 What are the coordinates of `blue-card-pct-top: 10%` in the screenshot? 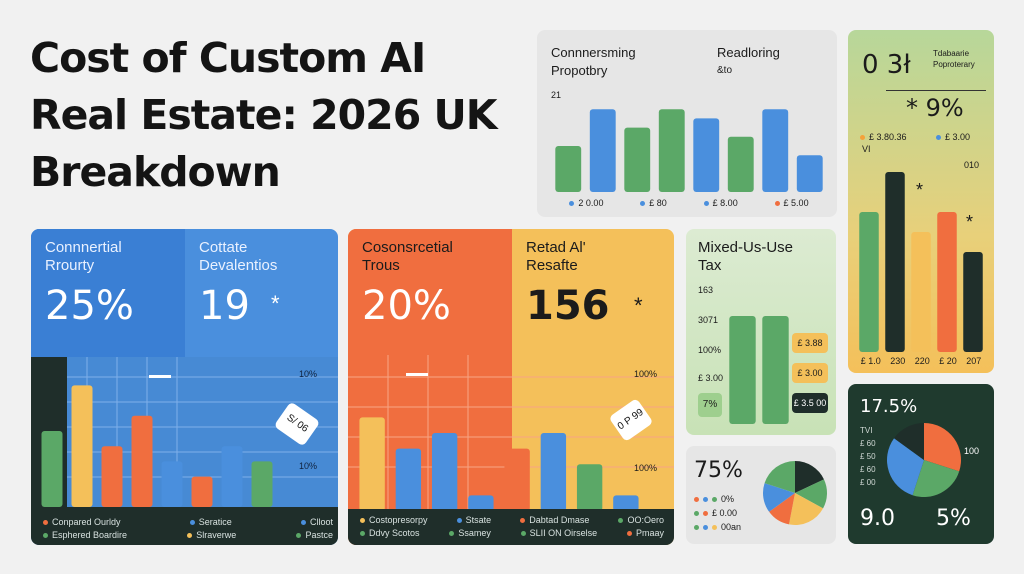 It's located at (308, 374).